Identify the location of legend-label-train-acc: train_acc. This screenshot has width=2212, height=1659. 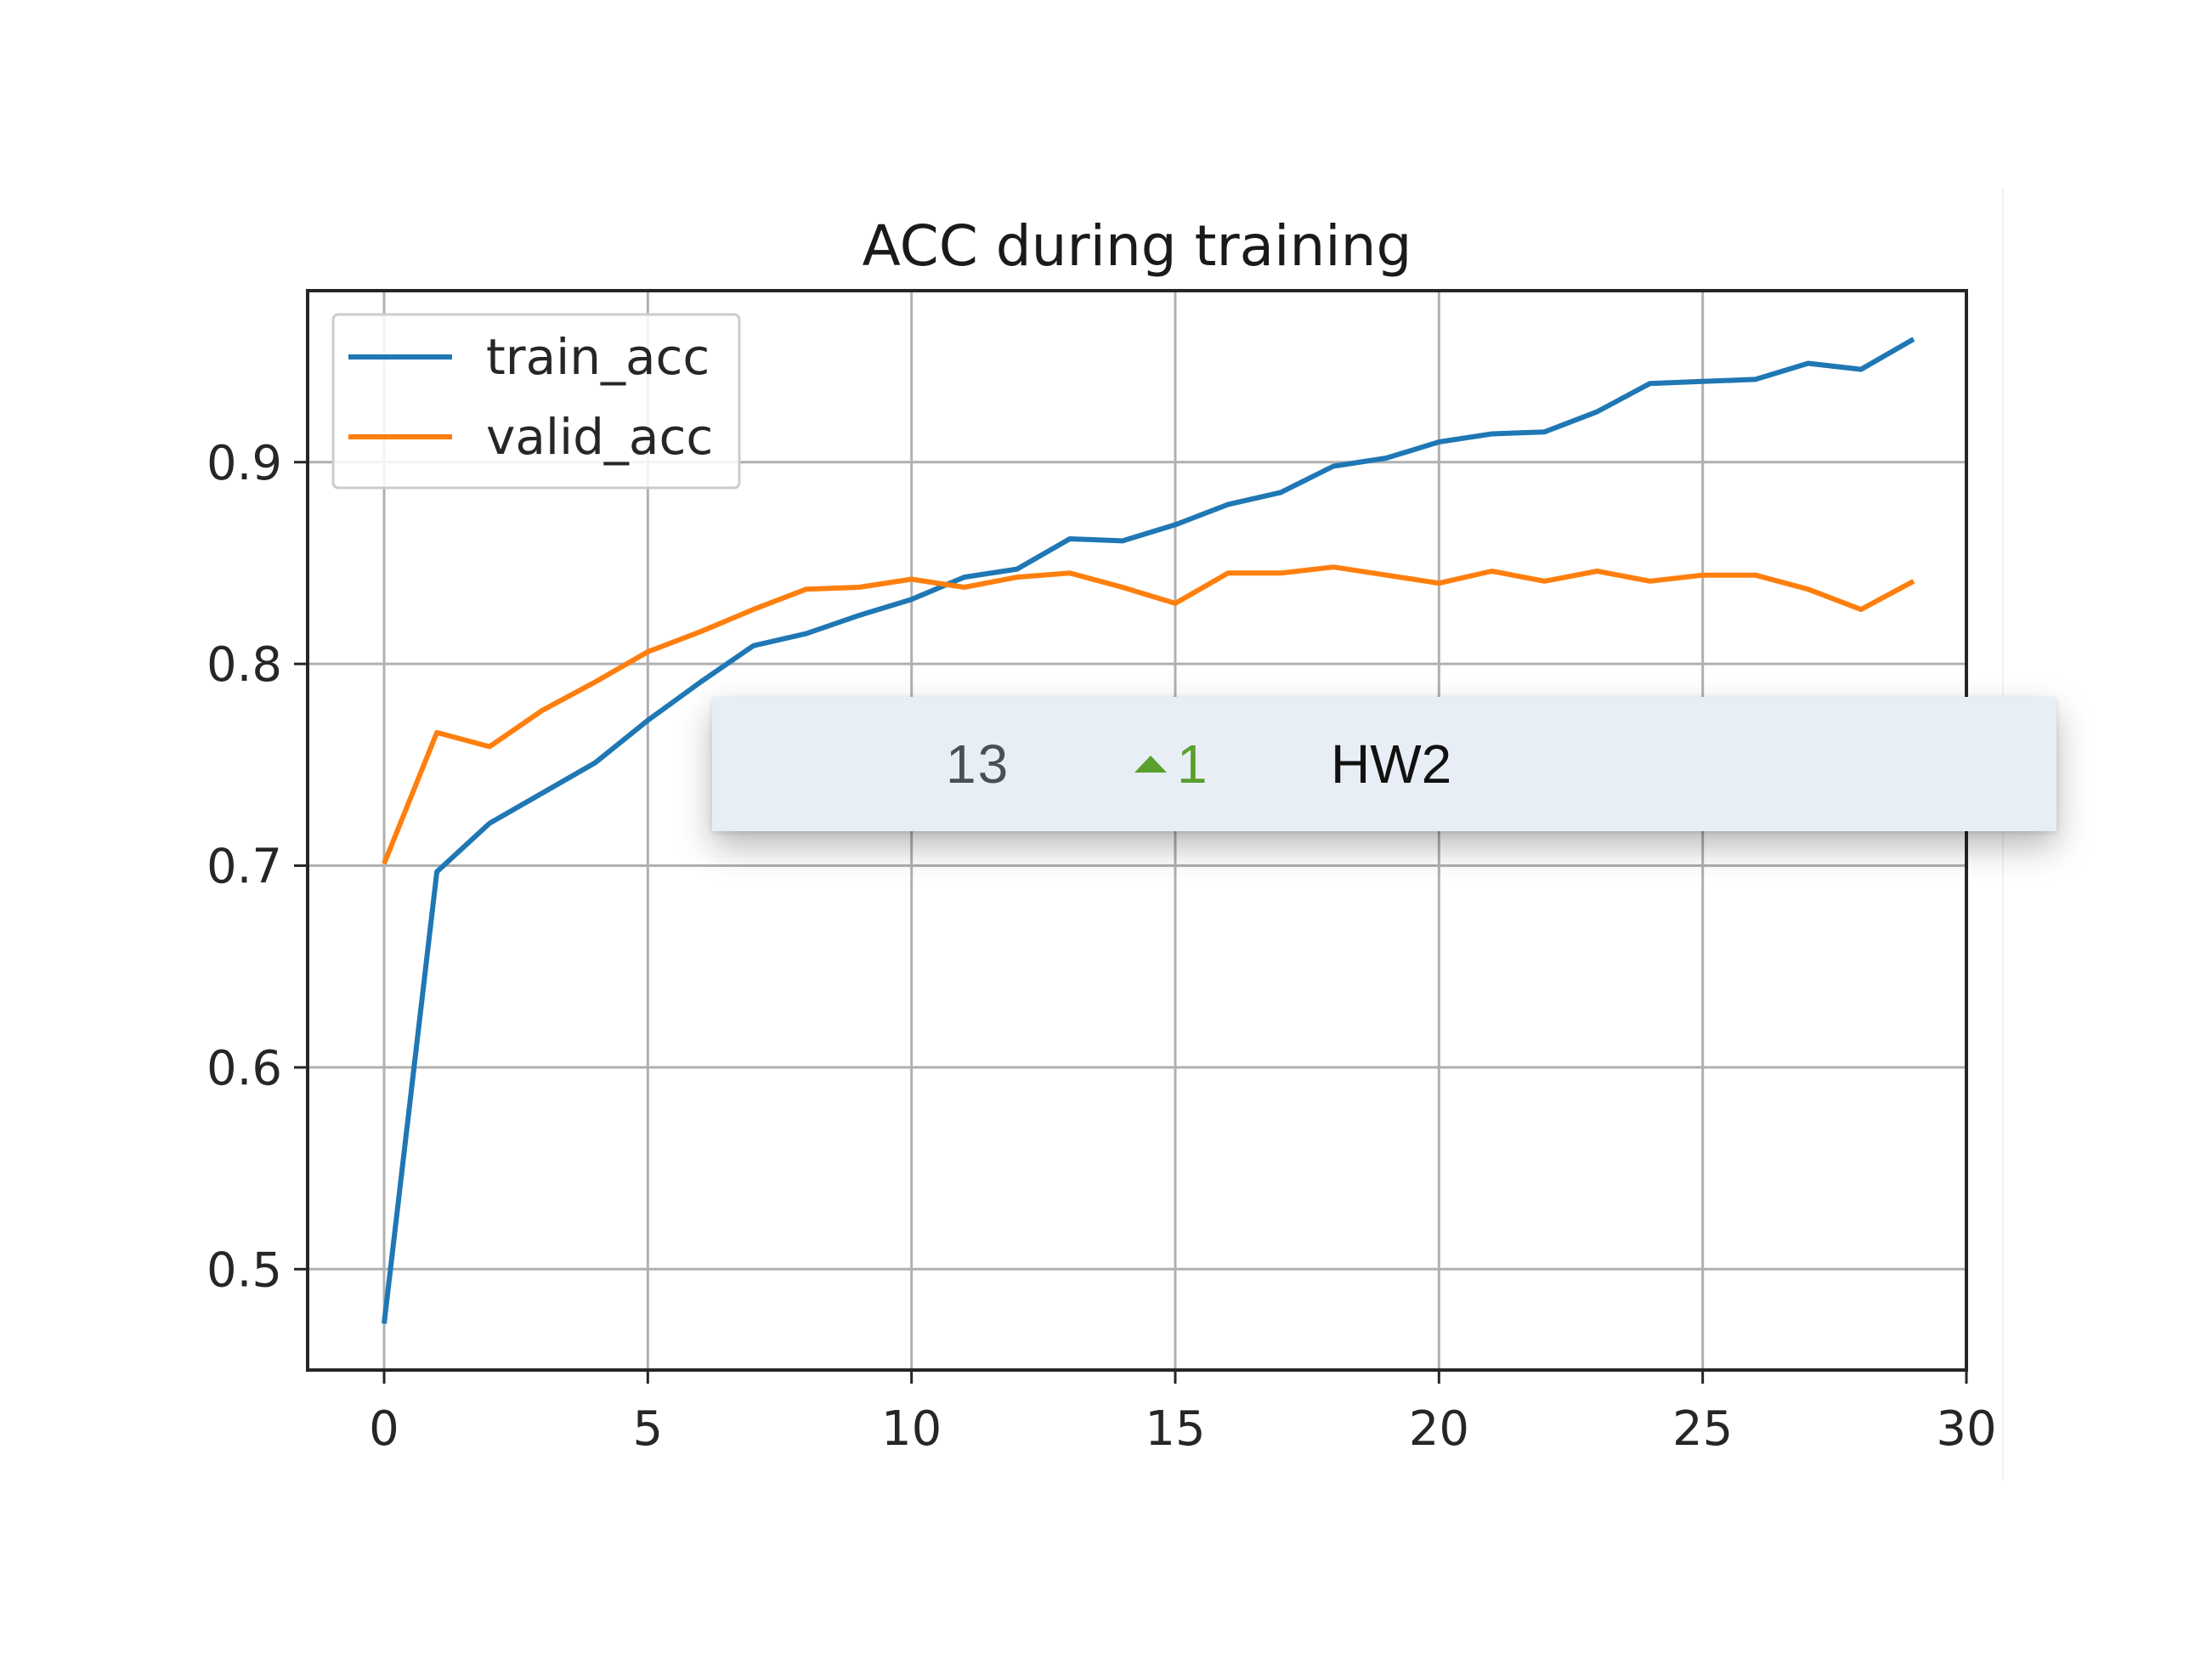
(598, 357).